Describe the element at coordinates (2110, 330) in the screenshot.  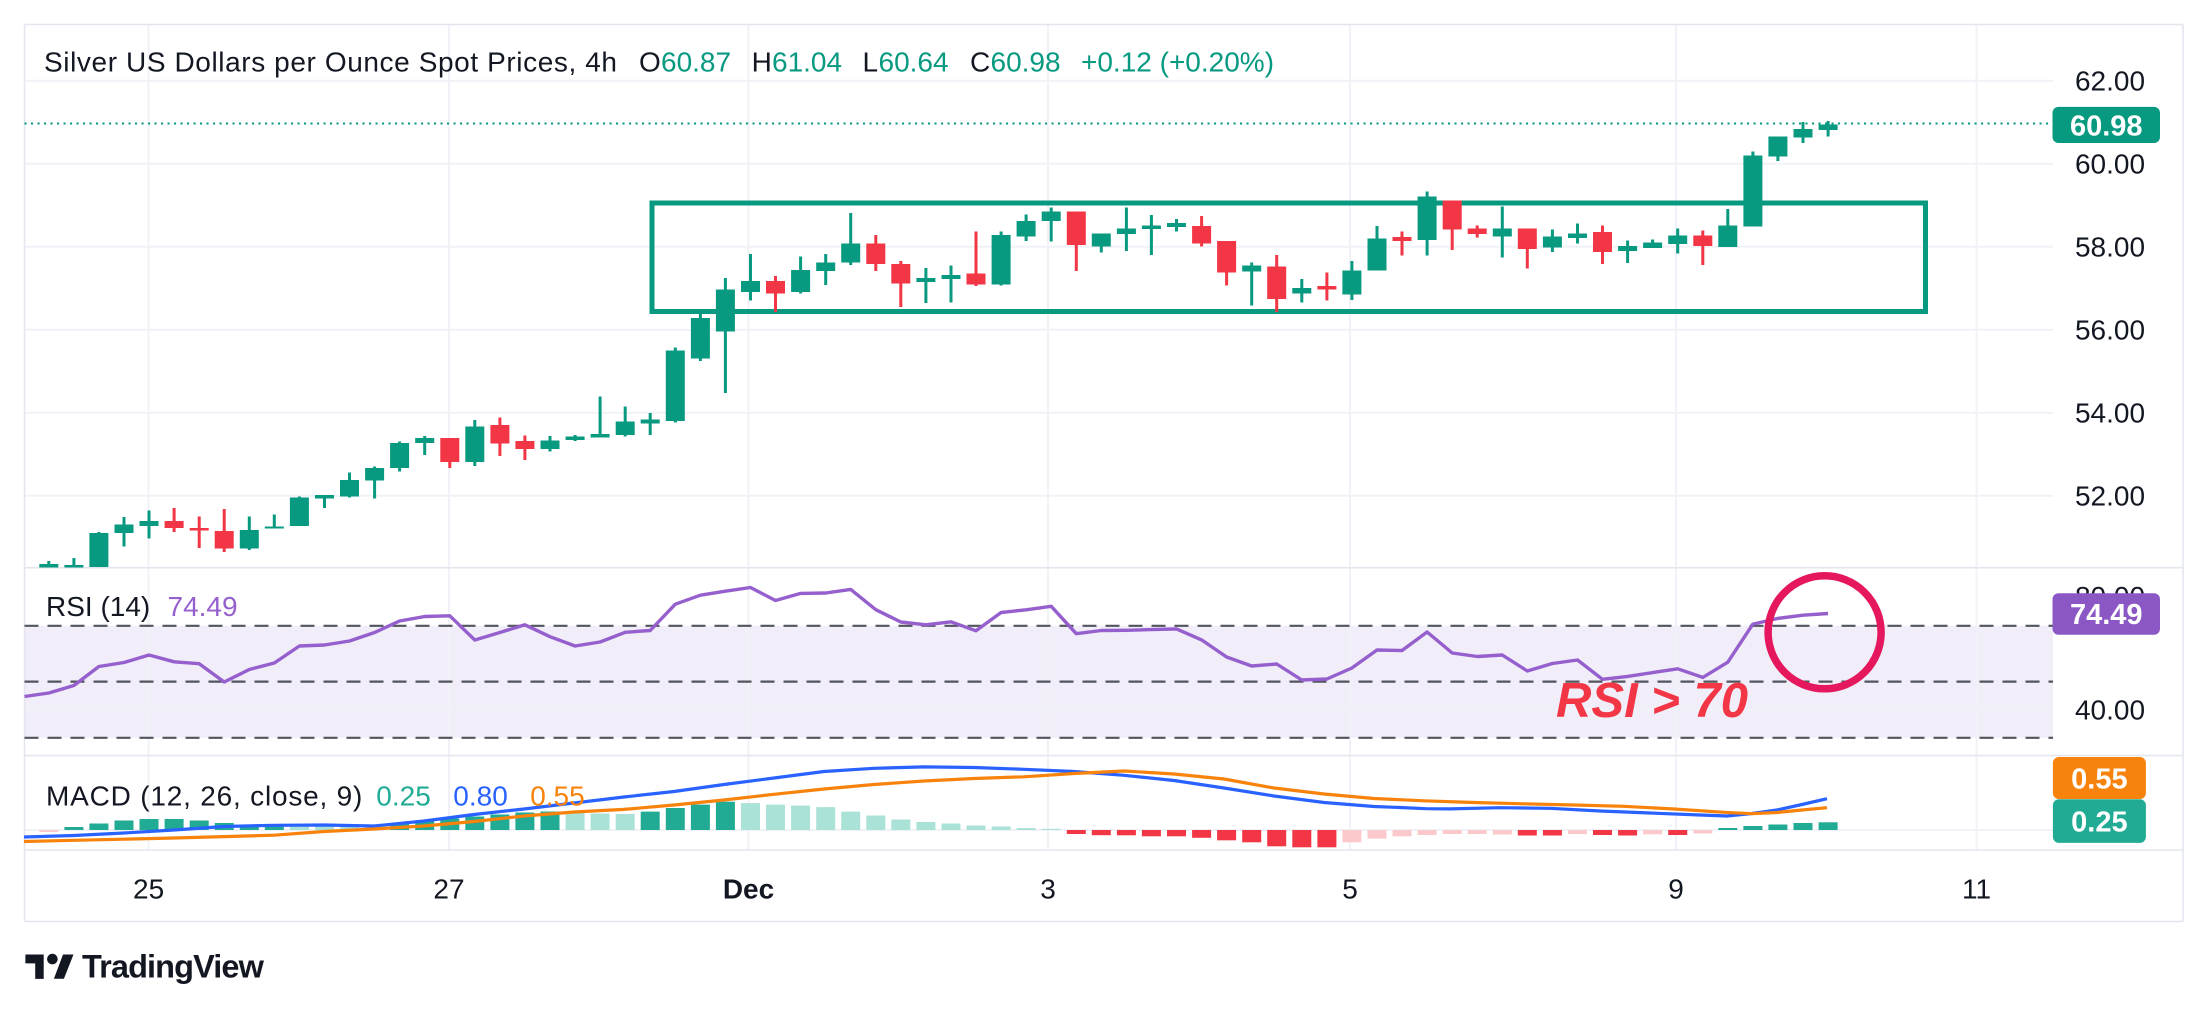
I see `svg-text: 56.00` at that location.